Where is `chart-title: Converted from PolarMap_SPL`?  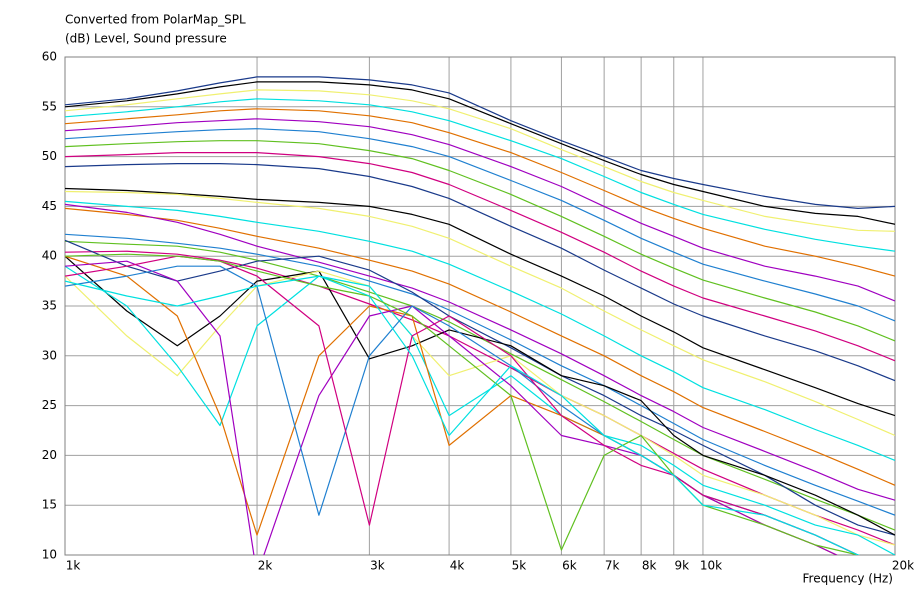 chart-title: Converted from PolarMap_SPL is located at coordinates (155, 20).